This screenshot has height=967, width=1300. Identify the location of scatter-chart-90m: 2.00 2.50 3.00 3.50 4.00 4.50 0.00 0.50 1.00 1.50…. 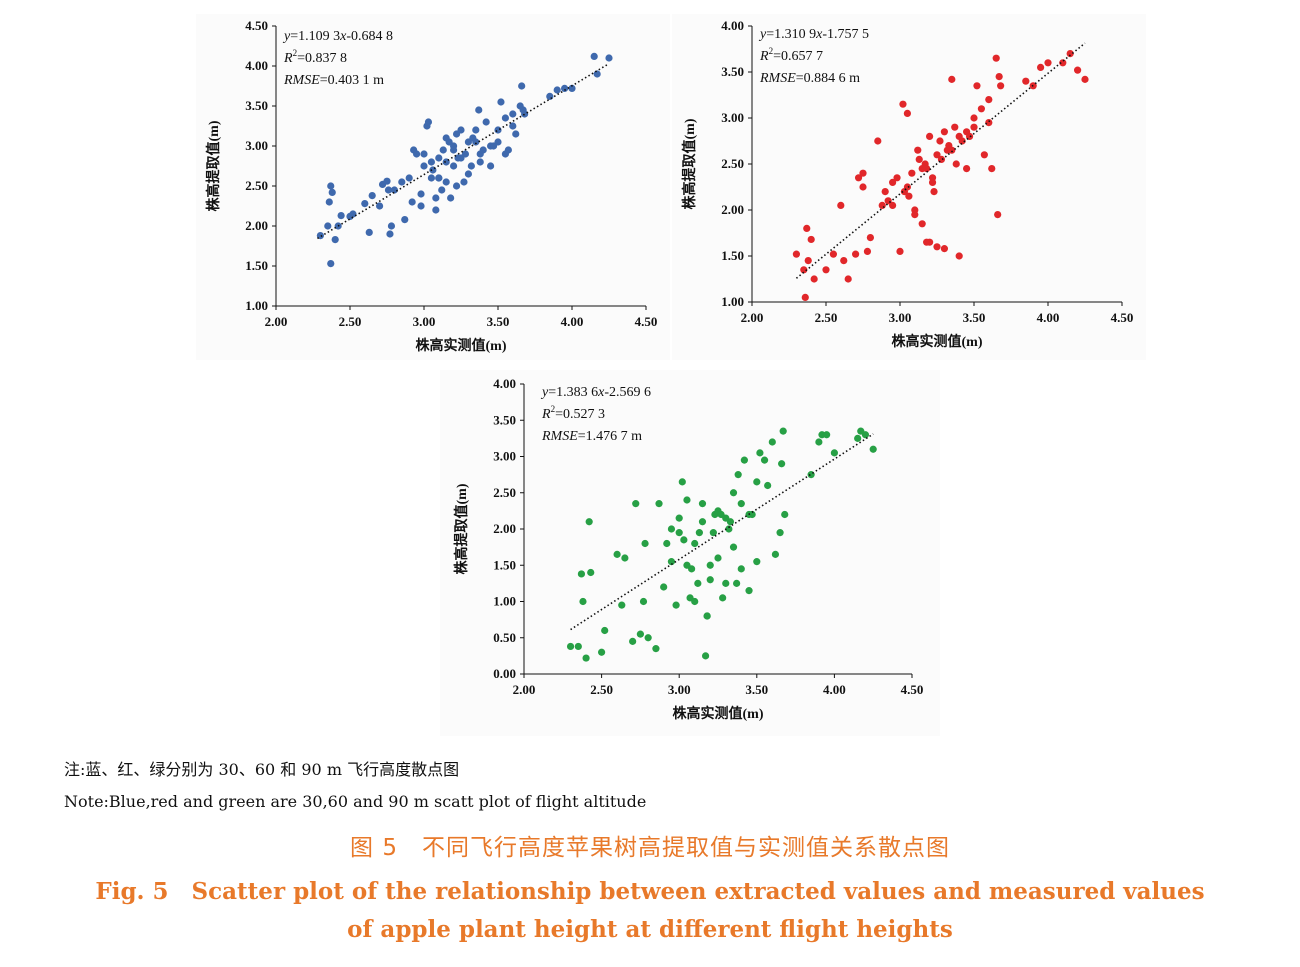
(688, 549).